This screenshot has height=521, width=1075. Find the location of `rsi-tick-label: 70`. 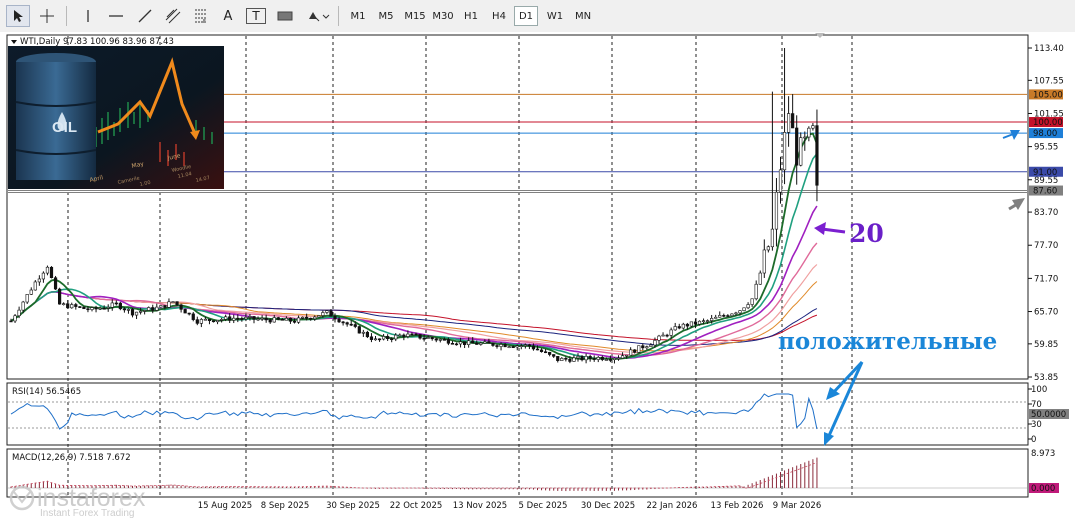

rsi-tick-label: 70 is located at coordinates (1036, 405).